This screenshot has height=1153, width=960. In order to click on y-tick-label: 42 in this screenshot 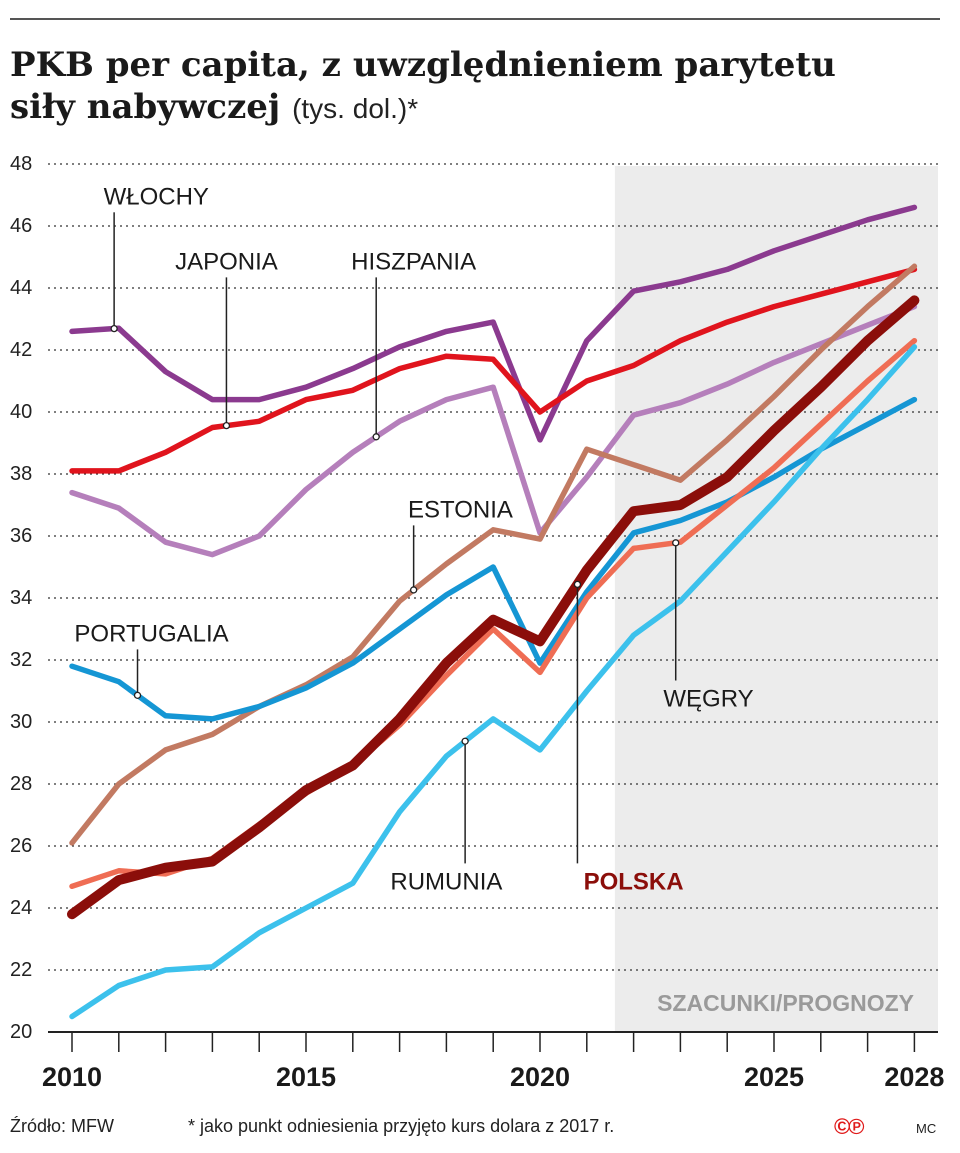, I will do `click(21, 350)`.